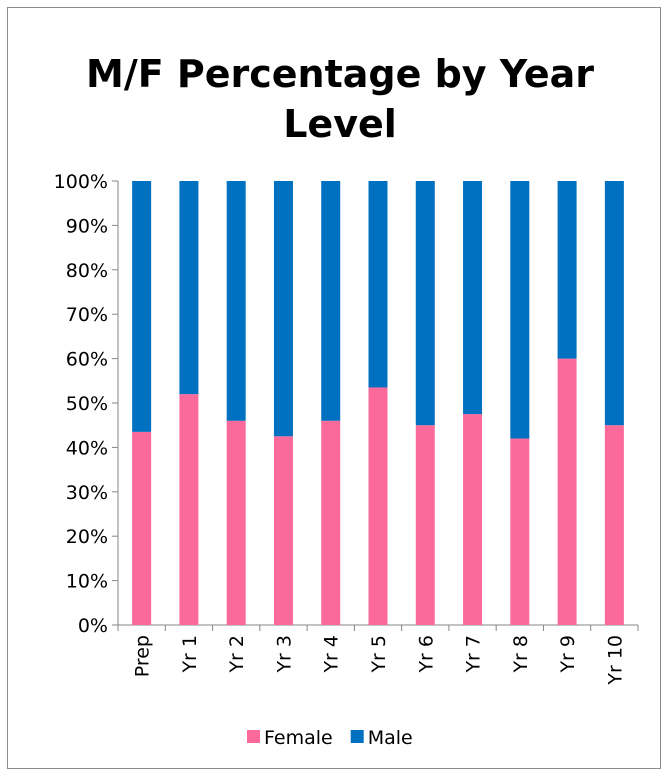 The image size is (668, 779). Describe the element at coordinates (190, 654) in the screenshot. I see `x-tick-label: Yr 1` at that location.